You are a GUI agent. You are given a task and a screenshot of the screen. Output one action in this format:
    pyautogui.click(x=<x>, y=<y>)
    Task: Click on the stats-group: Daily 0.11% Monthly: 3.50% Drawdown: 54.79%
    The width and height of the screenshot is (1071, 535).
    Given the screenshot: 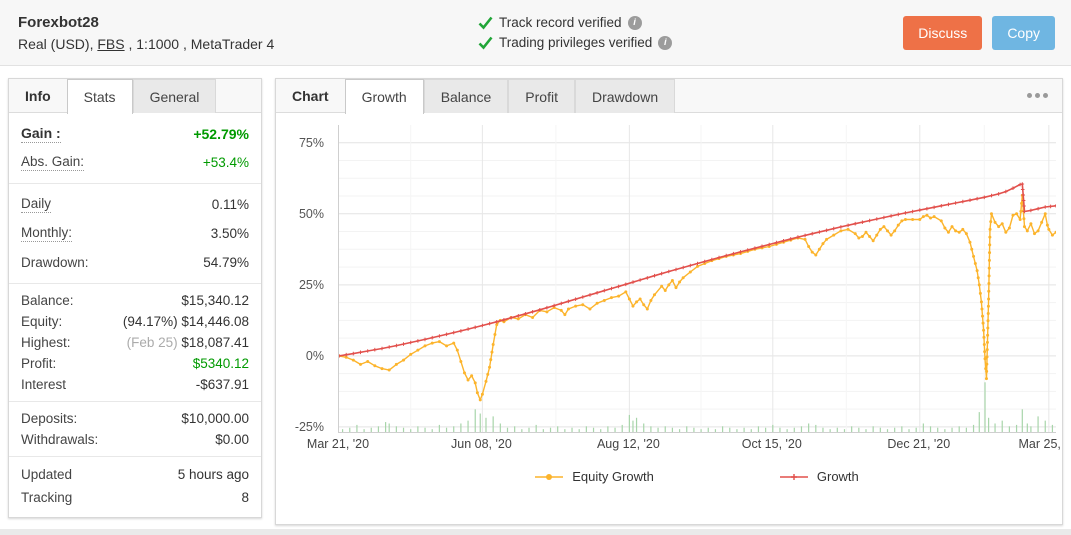 What is the action you would take?
    pyautogui.click(x=135, y=233)
    